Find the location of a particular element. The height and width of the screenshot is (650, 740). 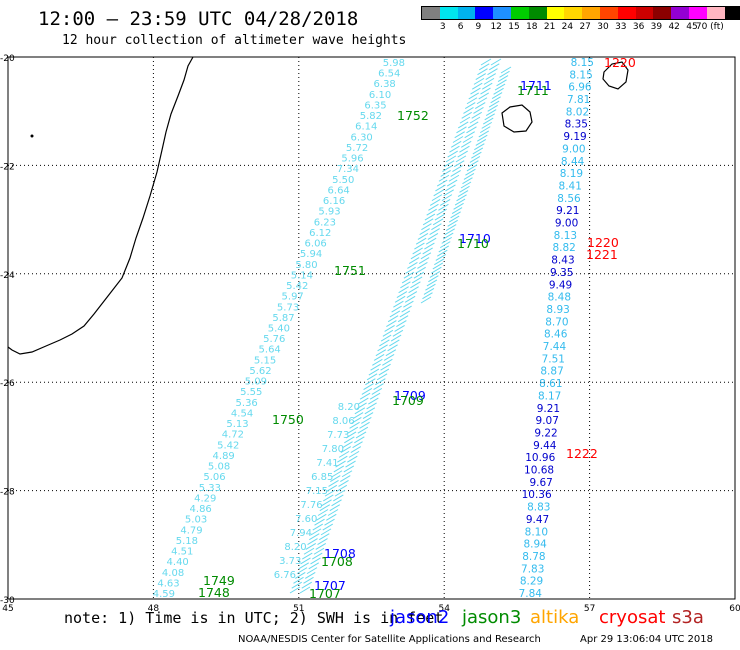

wave-height-value: 6.23 is located at coordinates (325, 222).